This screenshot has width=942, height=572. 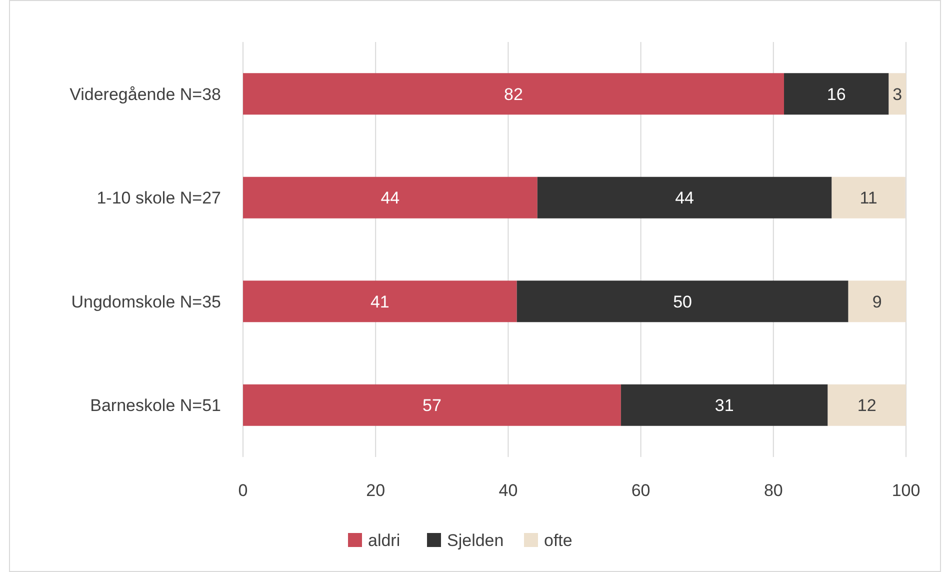 I want to click on data-label: 16, so click(x=836, y=94).